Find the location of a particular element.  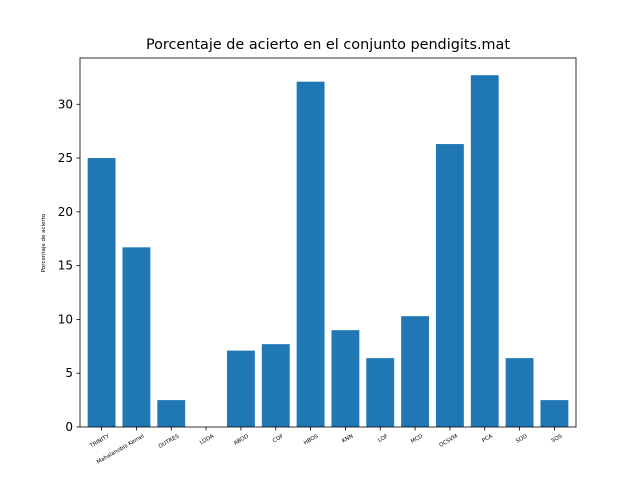

y-tick-label: 25 is located at coordinates (65, 158).